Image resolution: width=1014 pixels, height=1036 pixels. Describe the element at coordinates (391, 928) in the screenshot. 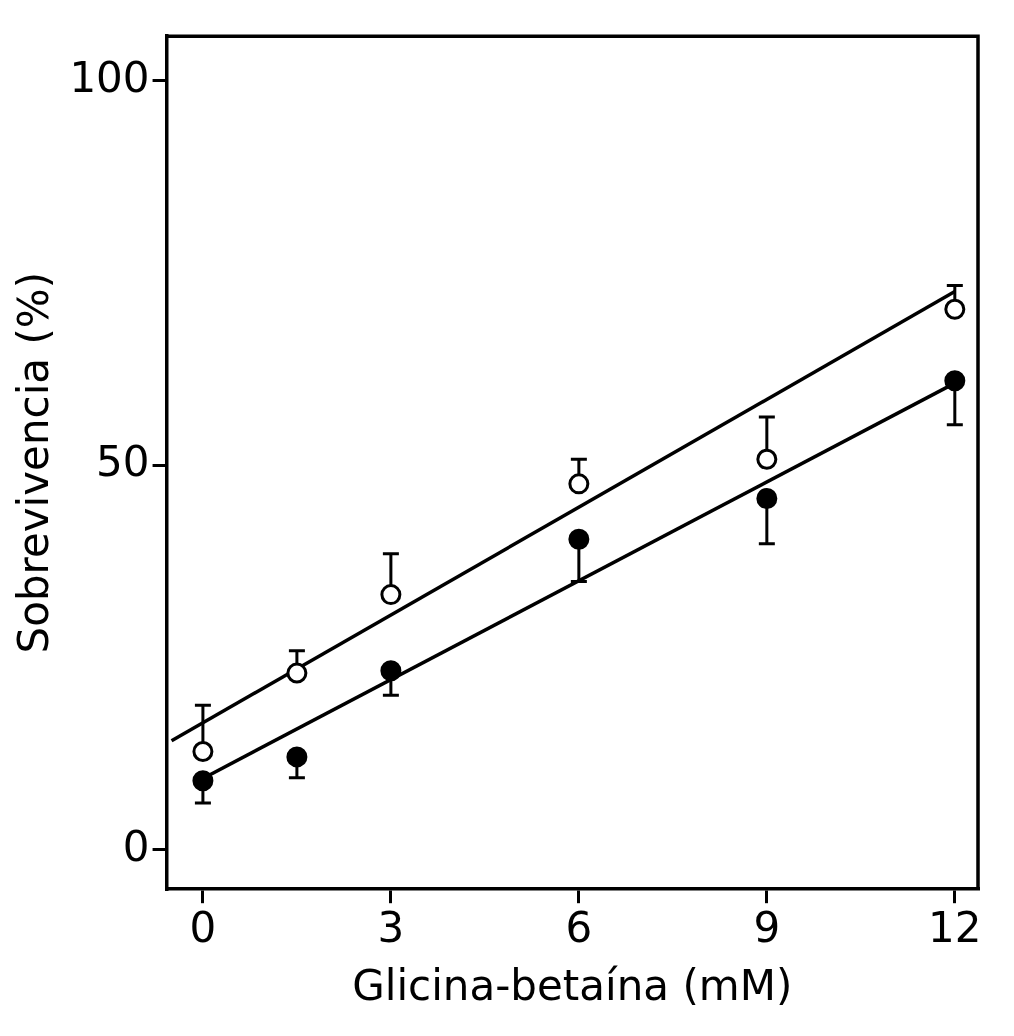

I see `x-tick-label: 3` at that location.